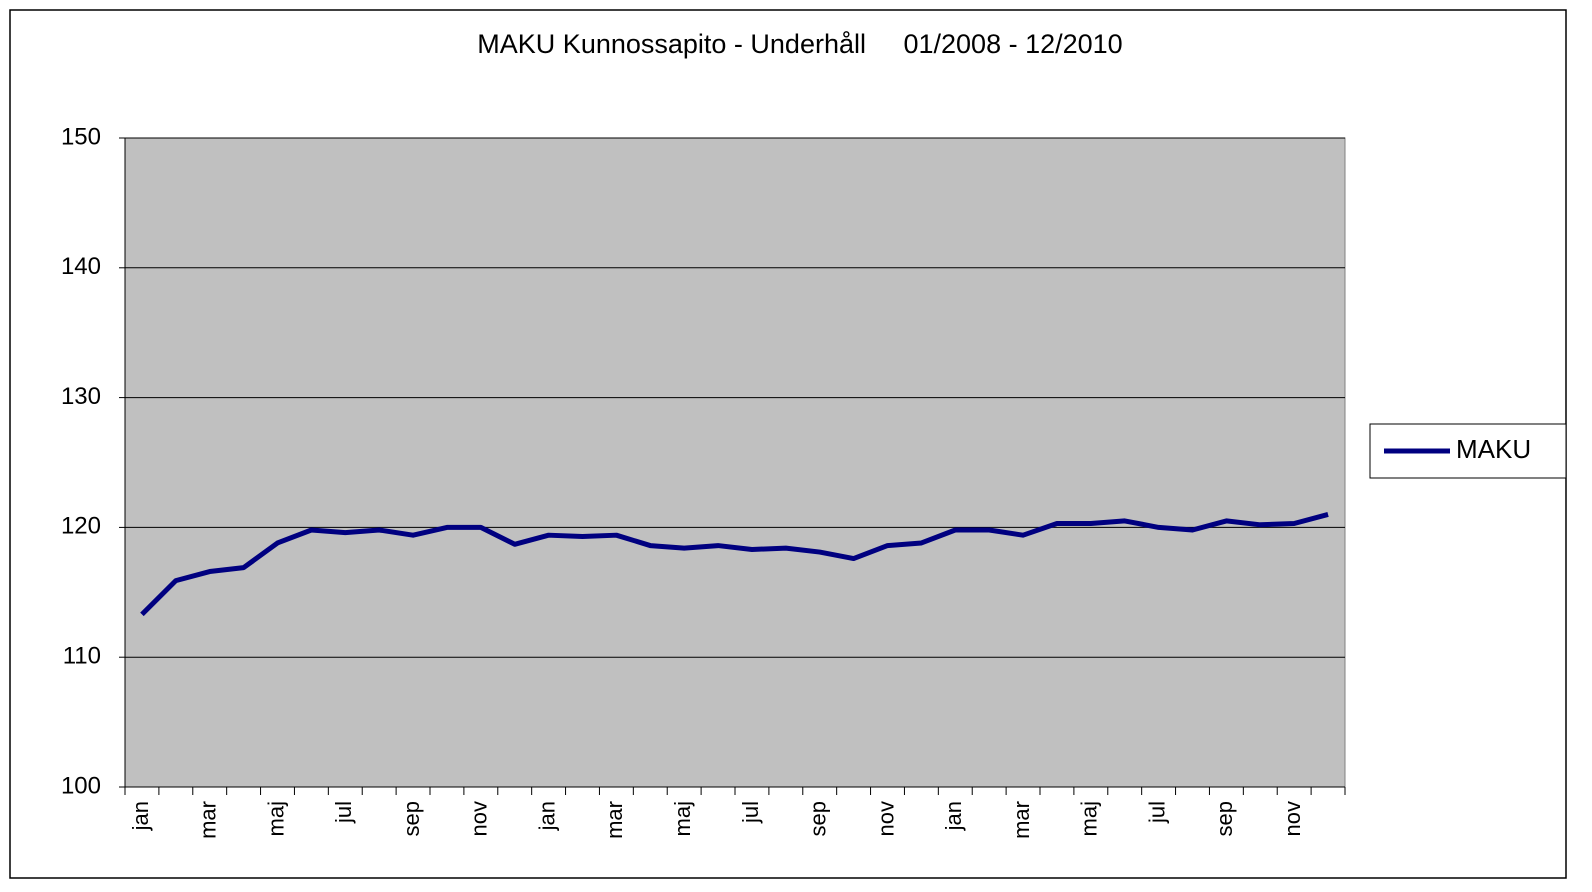 This screenshot has height=892, width=1592. What do you see at coordinates (82, 656) in the screenshot?
I see `y-tick-label: 110` at bounding box center [82, 656].